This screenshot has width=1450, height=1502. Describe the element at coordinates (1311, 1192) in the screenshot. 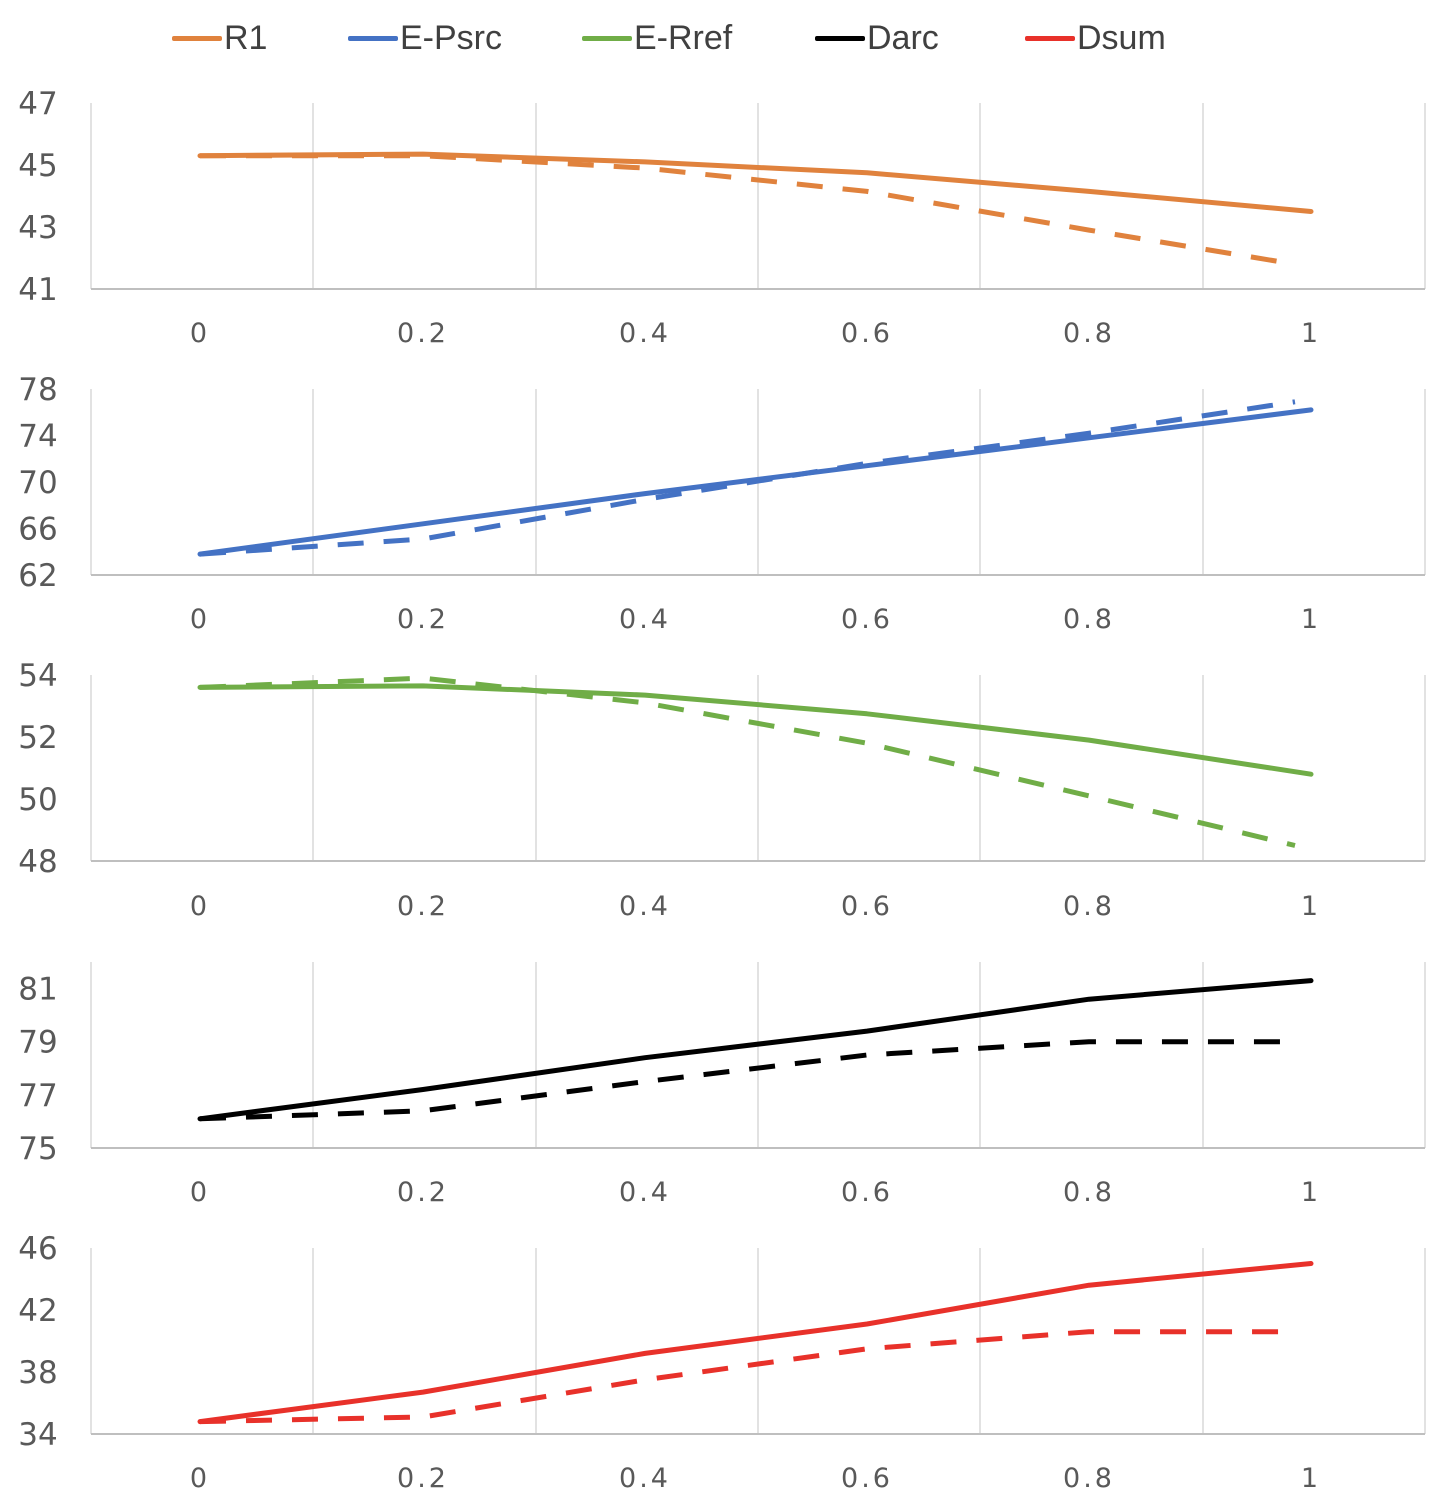

I see `x-tick-label-darc-5: 1` at that location.